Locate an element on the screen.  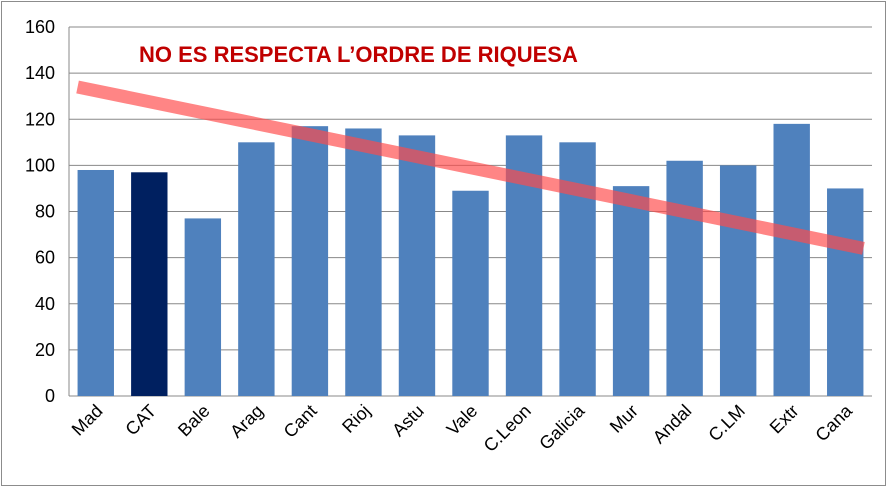
bar-galicia is located at coordinates (577, 269).